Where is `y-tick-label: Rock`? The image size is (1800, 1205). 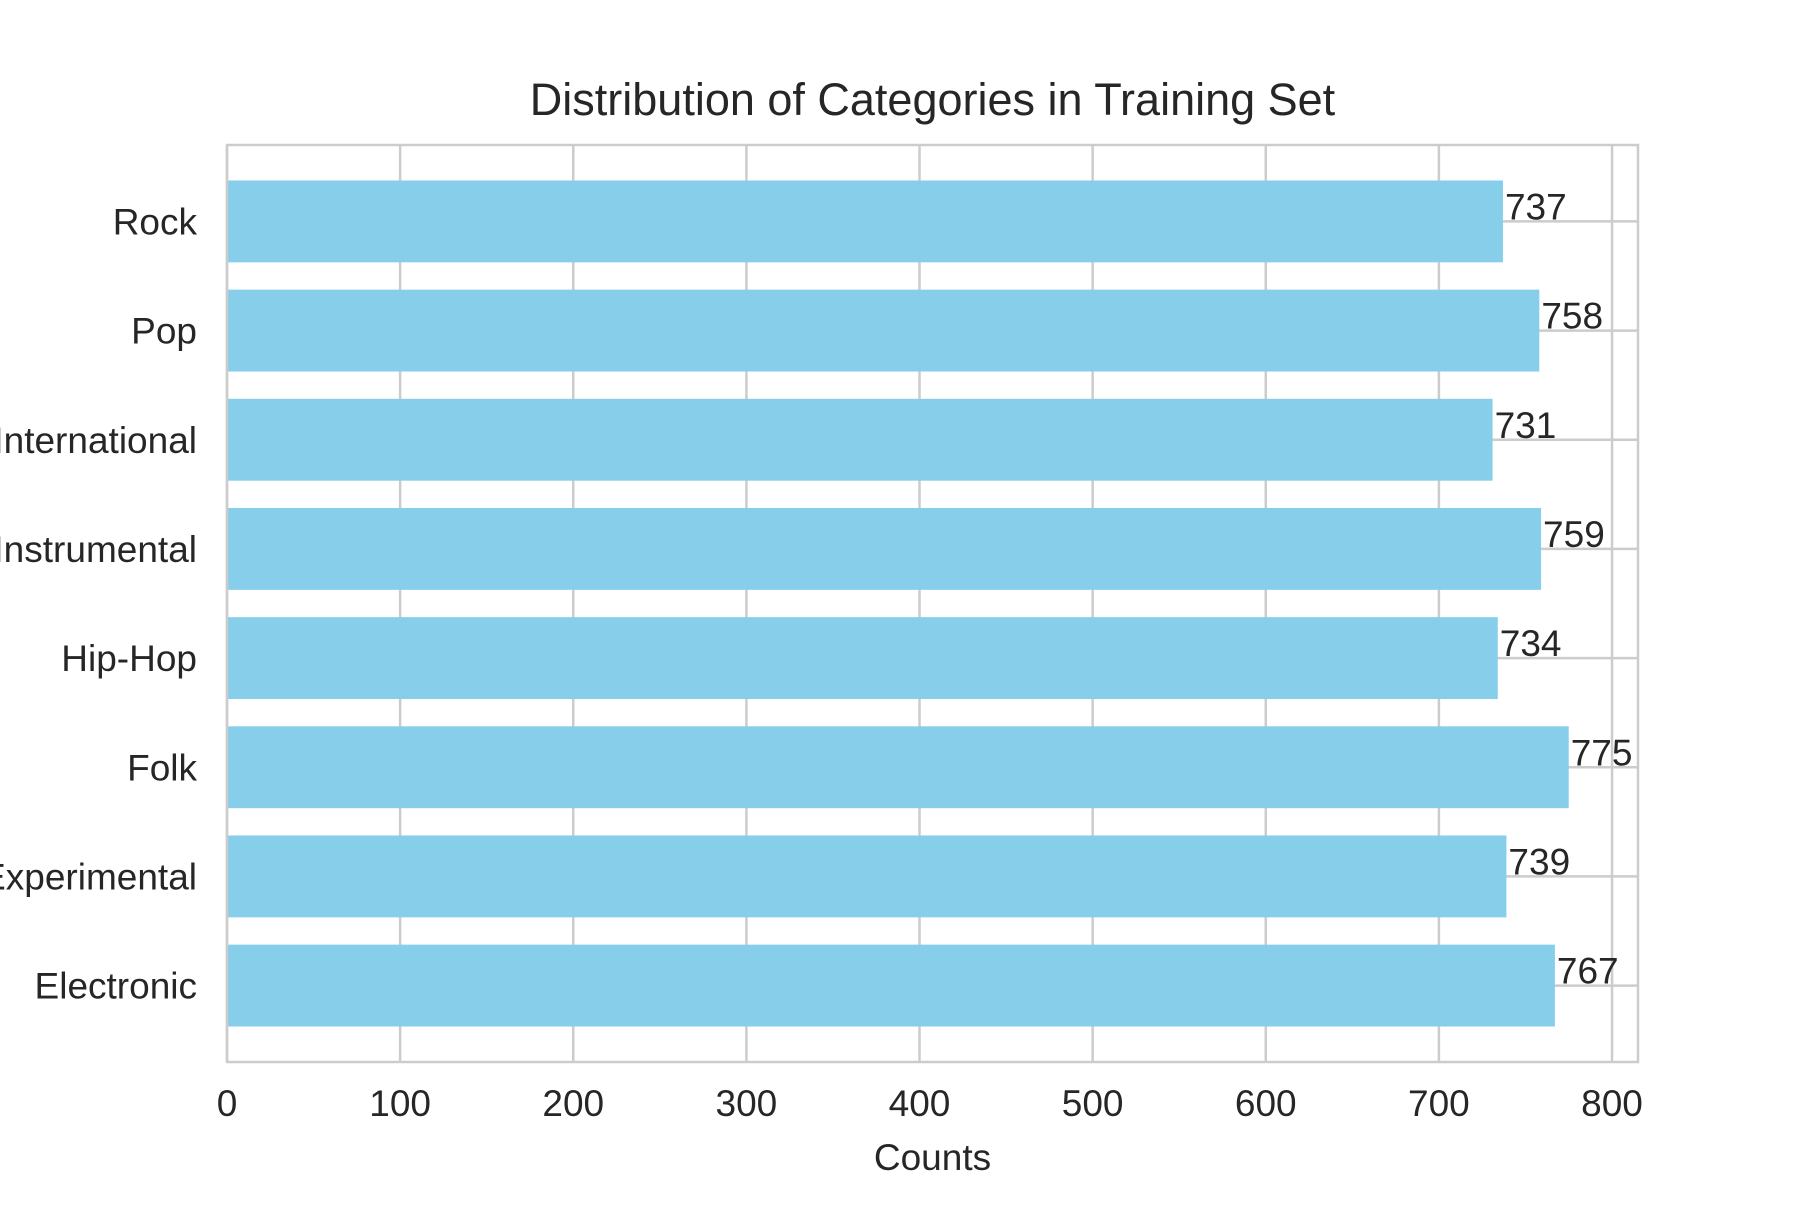
y-tick-label: Rock is located at coordinates (155, 221).